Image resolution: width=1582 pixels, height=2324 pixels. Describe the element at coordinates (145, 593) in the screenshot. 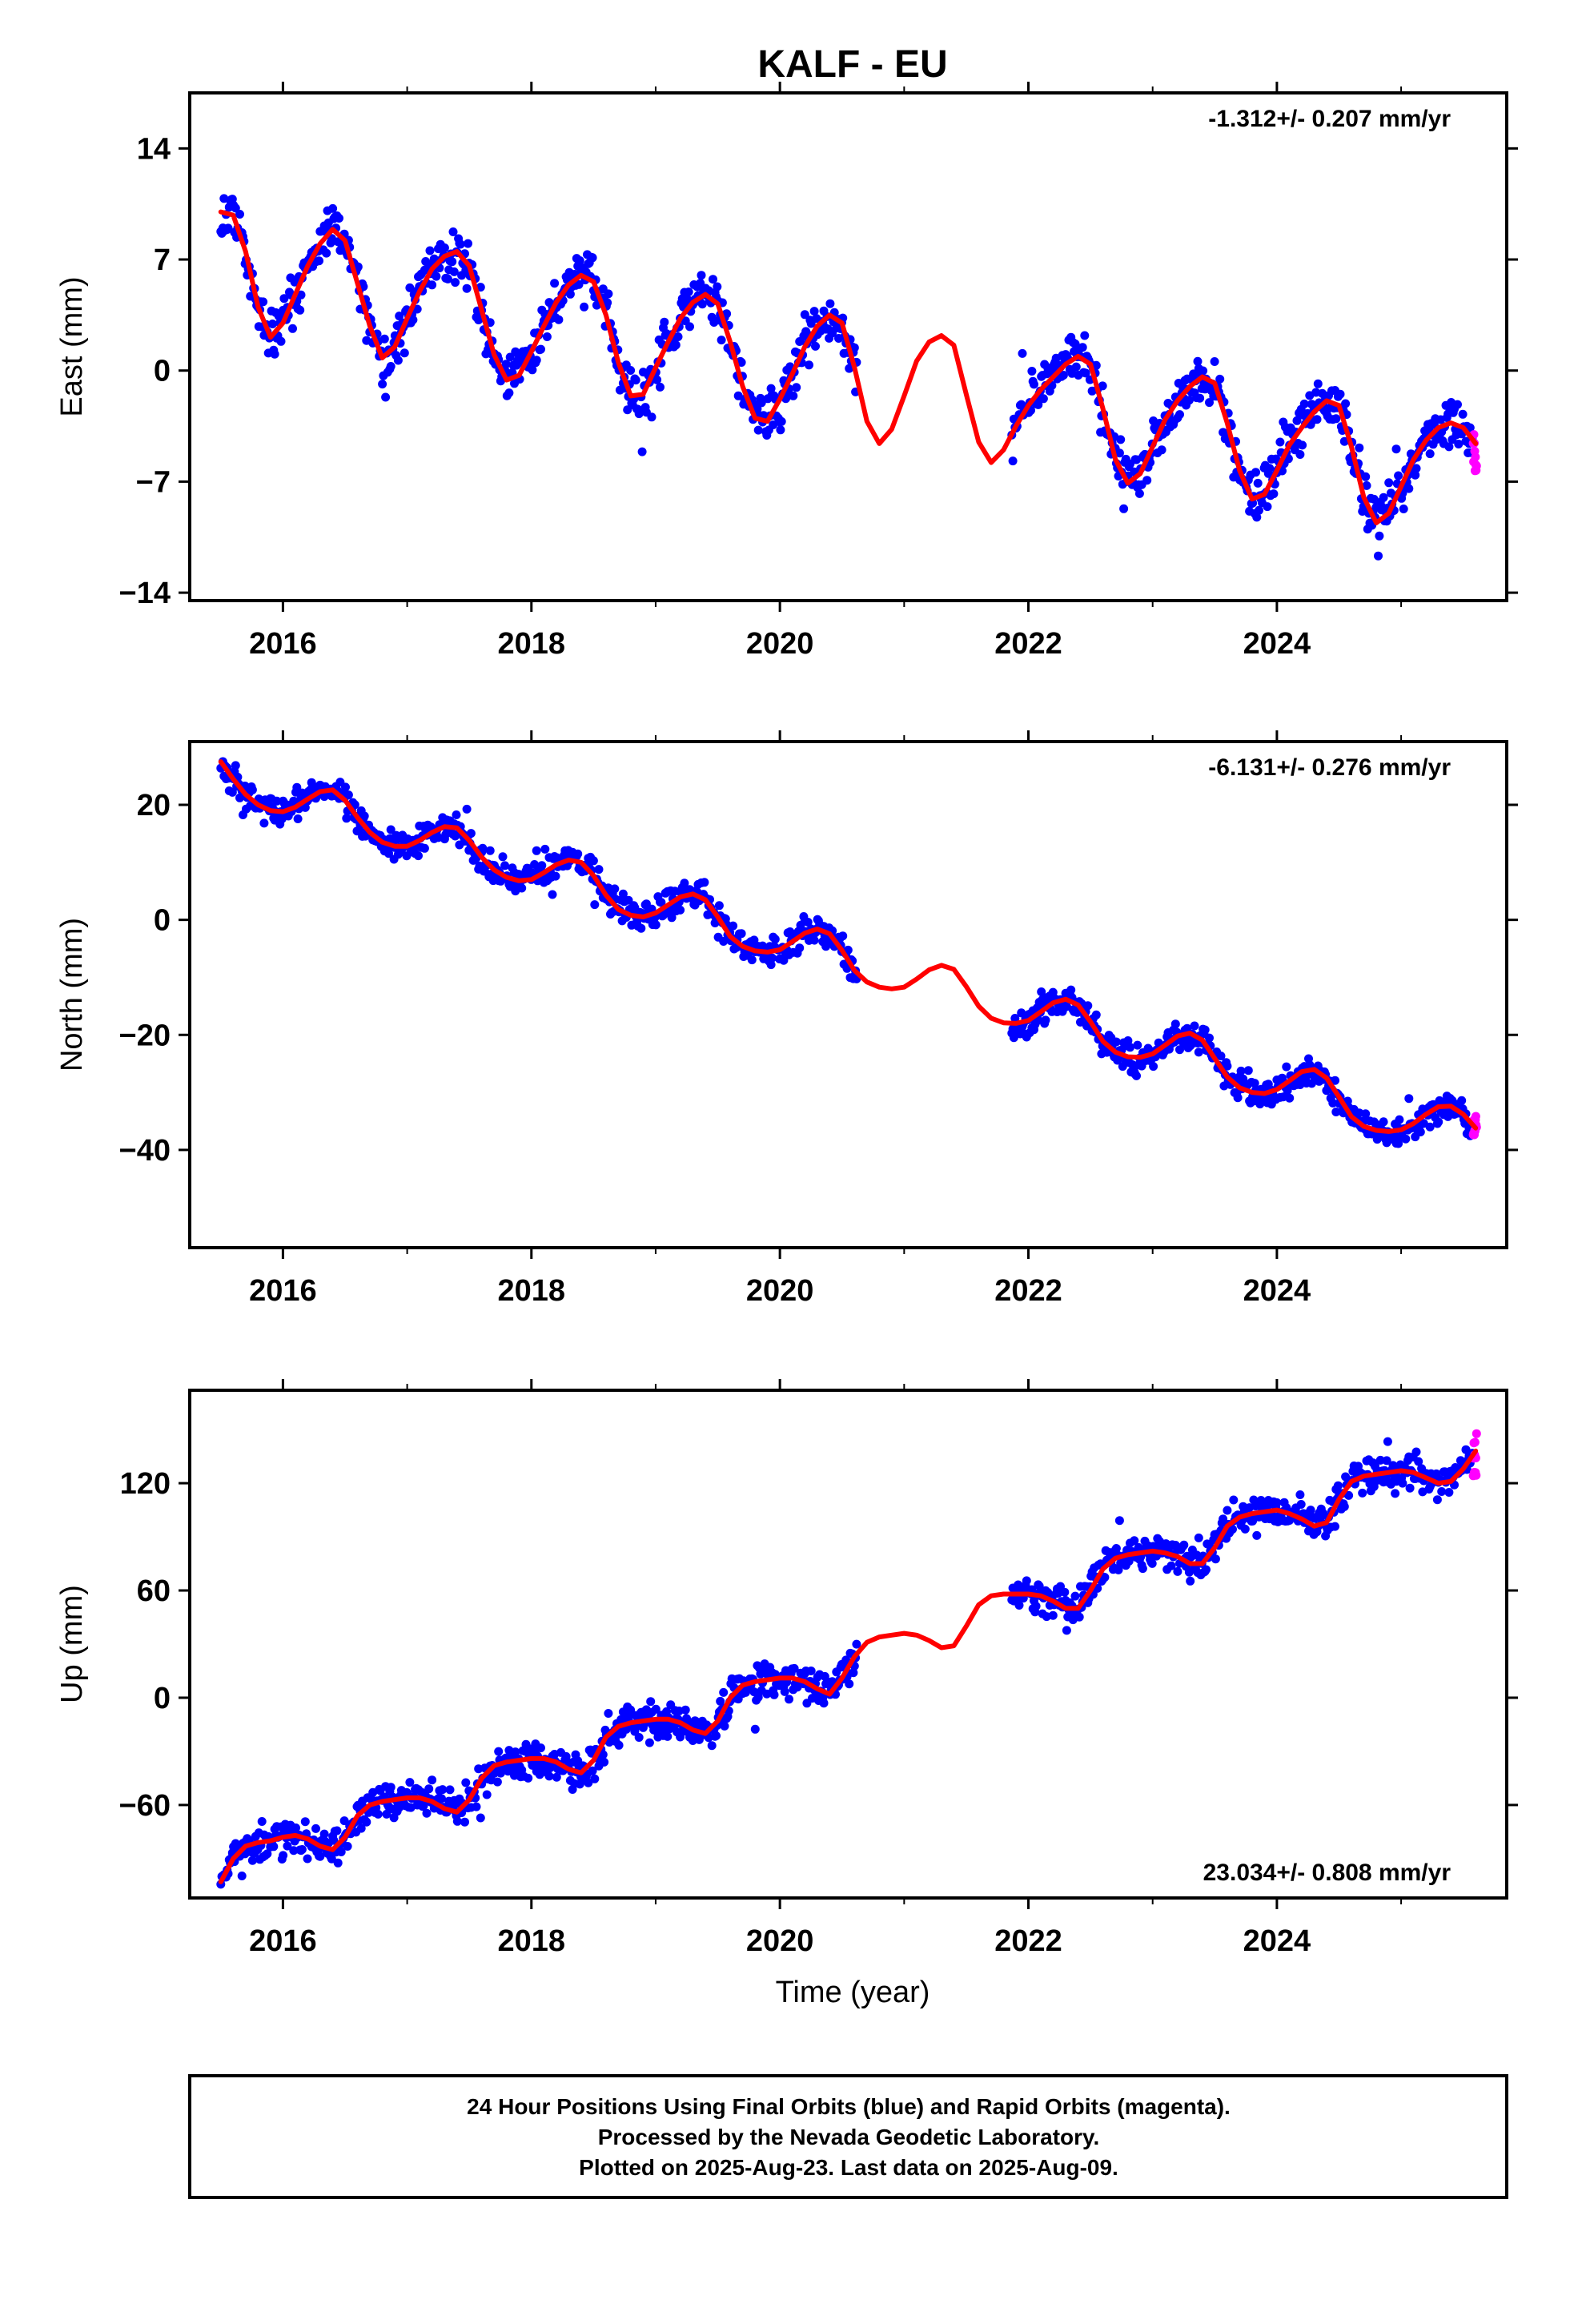

I see `y-tick-label: −14` at that location.